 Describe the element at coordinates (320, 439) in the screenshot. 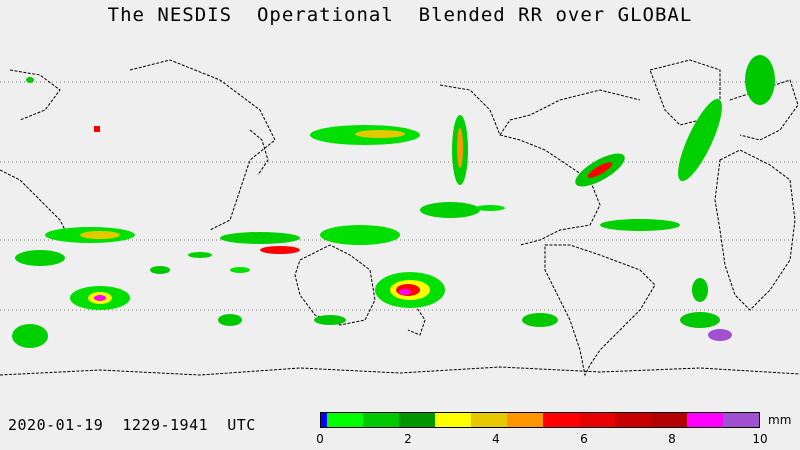

I see `color-scale-tick-label: 0` at that location.